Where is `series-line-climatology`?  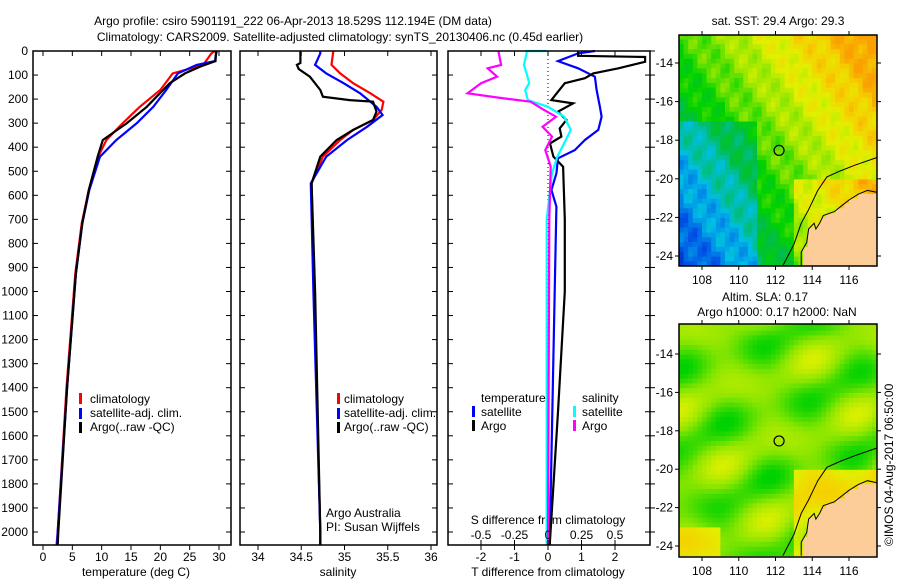 series-line-climatology is located at coordinates (347, 298).